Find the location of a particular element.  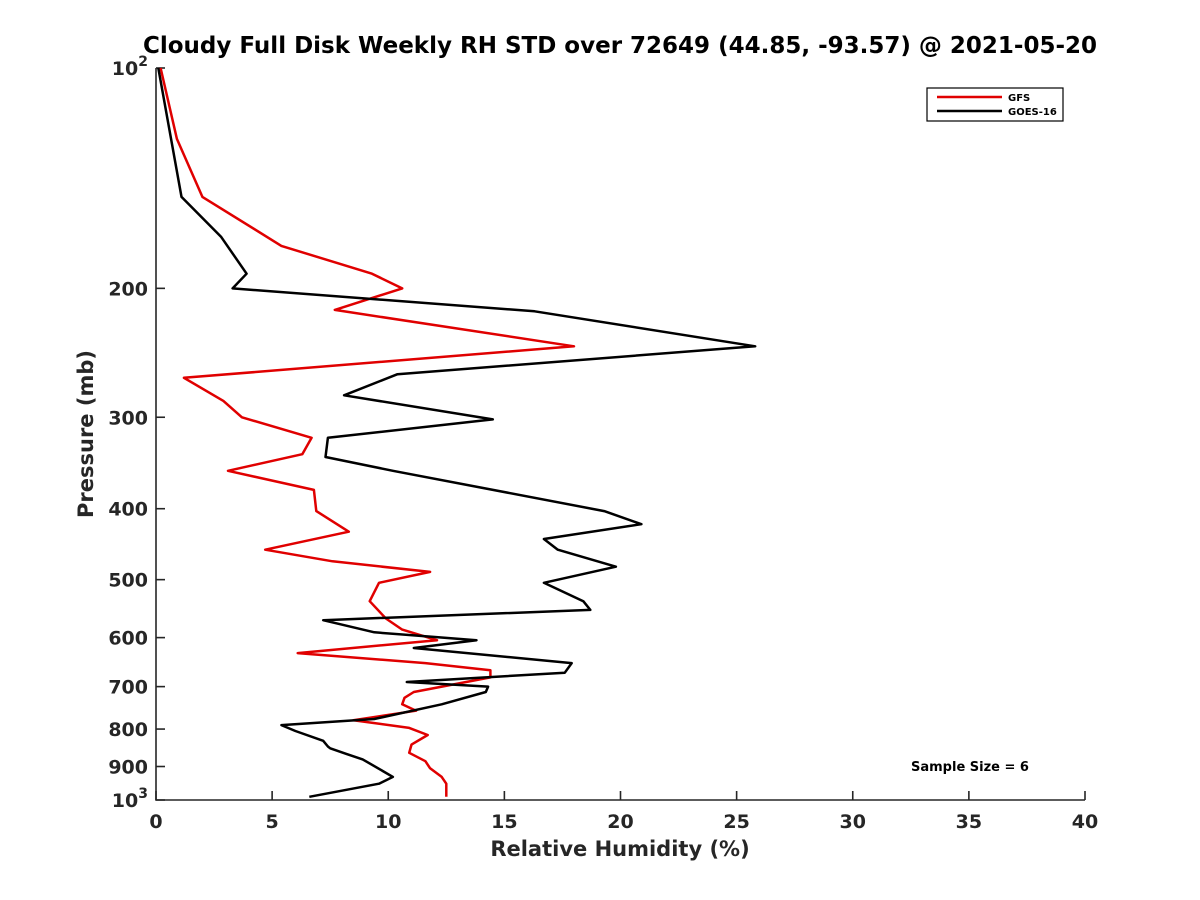

y-tick-label-3: 400 is located at coordinates (128, 510).